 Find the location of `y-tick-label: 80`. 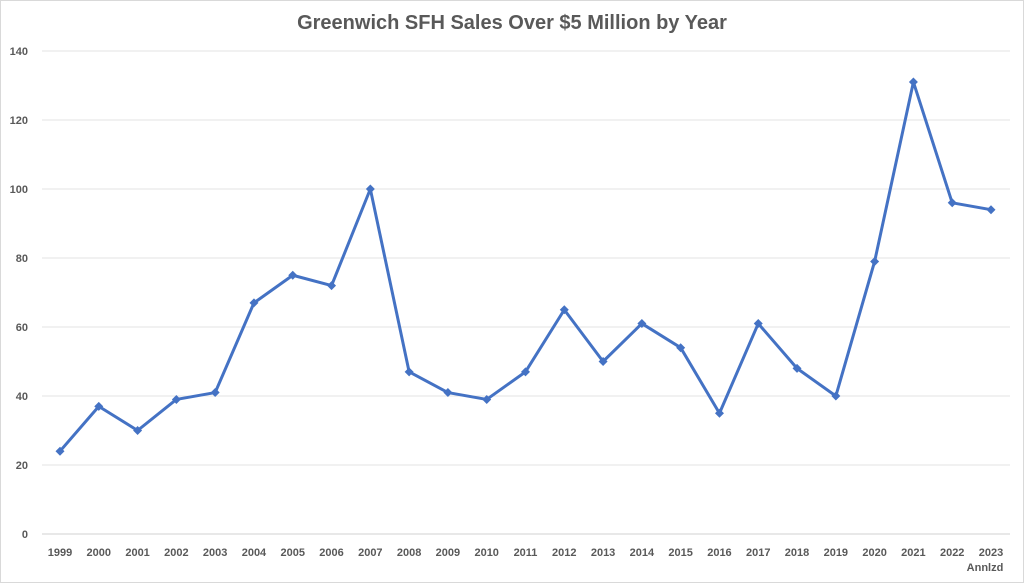

y-tick-label: 80 is located at coordinates (22, 259).